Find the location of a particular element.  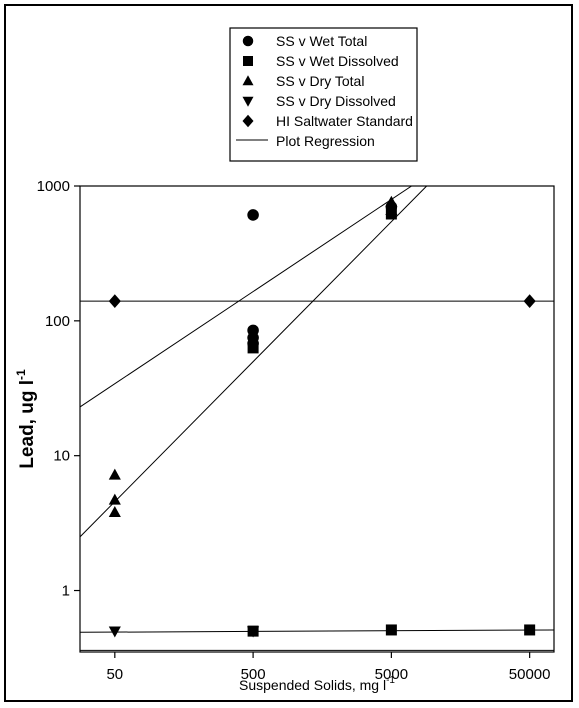

legend-symbol-ss-v-wet-total is located at coordinates (248, 41).